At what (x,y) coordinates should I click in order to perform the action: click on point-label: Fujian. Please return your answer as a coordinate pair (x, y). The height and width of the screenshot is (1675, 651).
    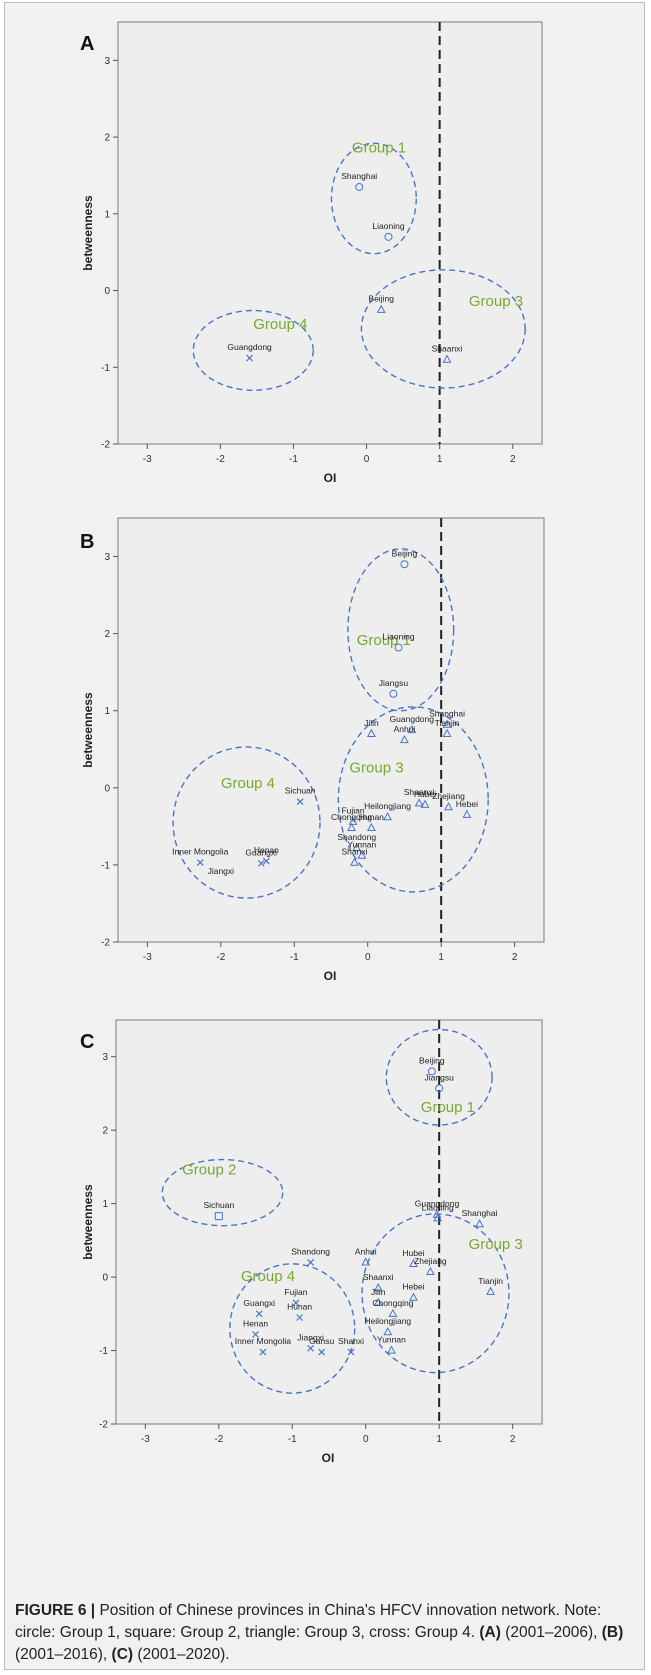
    Looking at the image, I should click on (295, 1292).